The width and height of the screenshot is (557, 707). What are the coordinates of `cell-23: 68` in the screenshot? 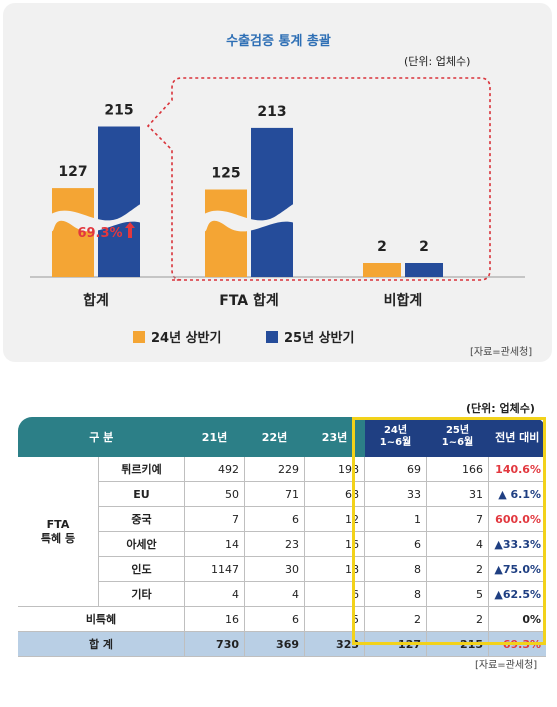 It's located at (334, 494).